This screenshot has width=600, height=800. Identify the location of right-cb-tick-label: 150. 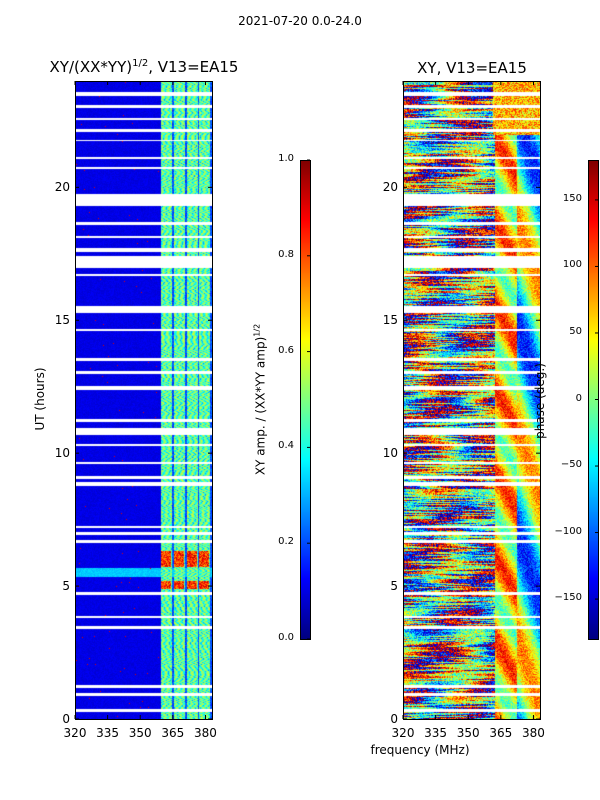
(572, 198).